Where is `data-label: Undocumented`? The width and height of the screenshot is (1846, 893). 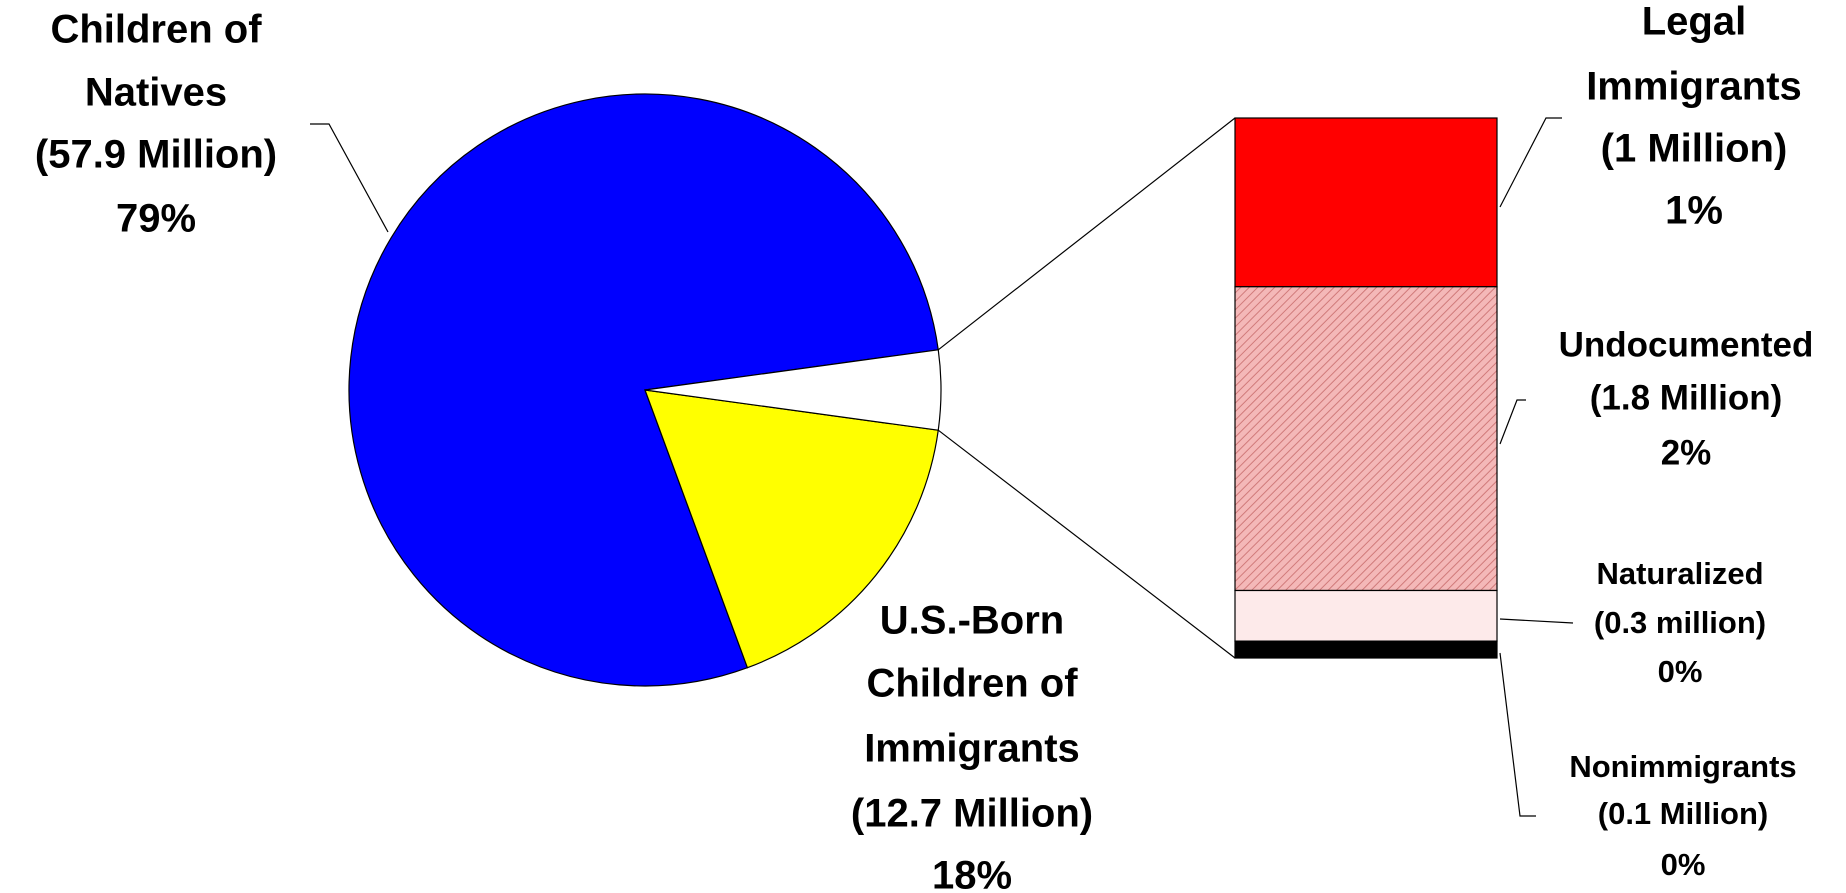 data-label: Undocumented is located at coordinates (1686, 344).